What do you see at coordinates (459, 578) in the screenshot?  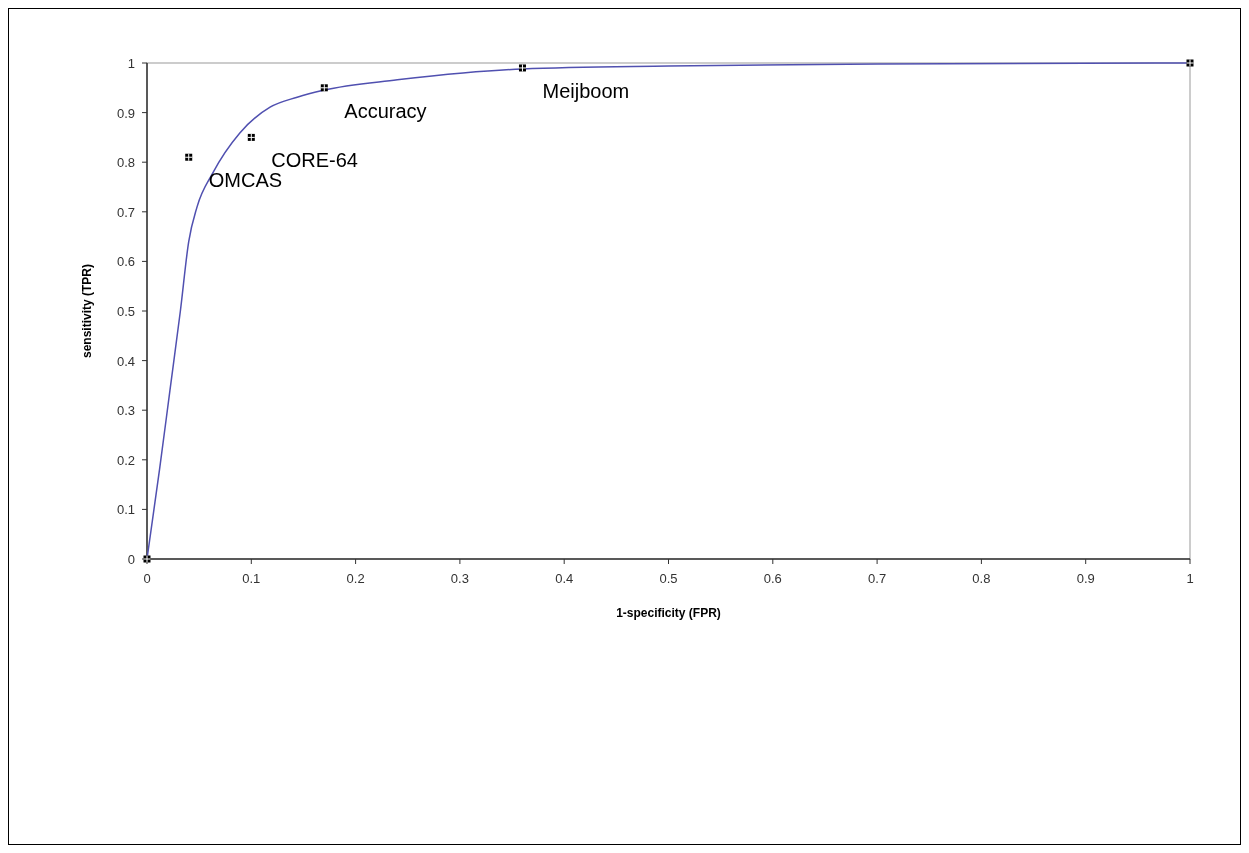 I see `x-tick-label: 0.3` at bounding box center [459, 578].